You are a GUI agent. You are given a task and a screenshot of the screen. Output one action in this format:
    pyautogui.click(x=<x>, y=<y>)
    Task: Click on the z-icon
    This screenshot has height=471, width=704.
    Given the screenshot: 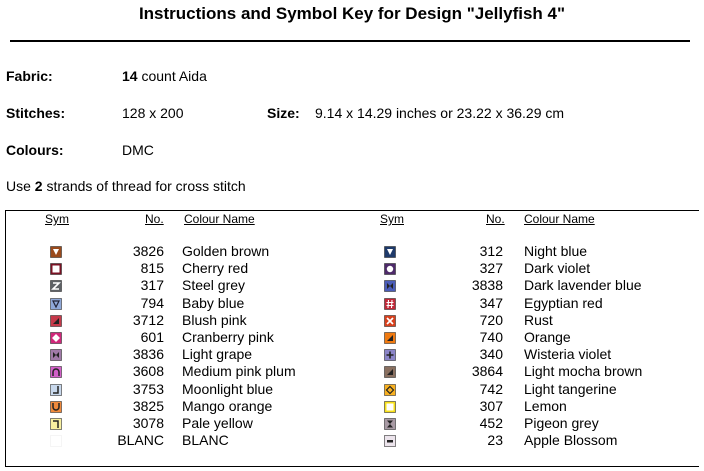 What is the action you would take?
    pyautogui.click(x=56, y=286)
    